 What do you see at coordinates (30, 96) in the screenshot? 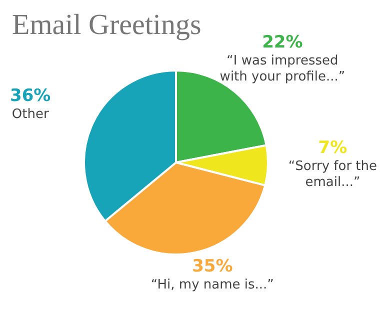
I see `data-label: 36%` at bounding box center [30, 96].